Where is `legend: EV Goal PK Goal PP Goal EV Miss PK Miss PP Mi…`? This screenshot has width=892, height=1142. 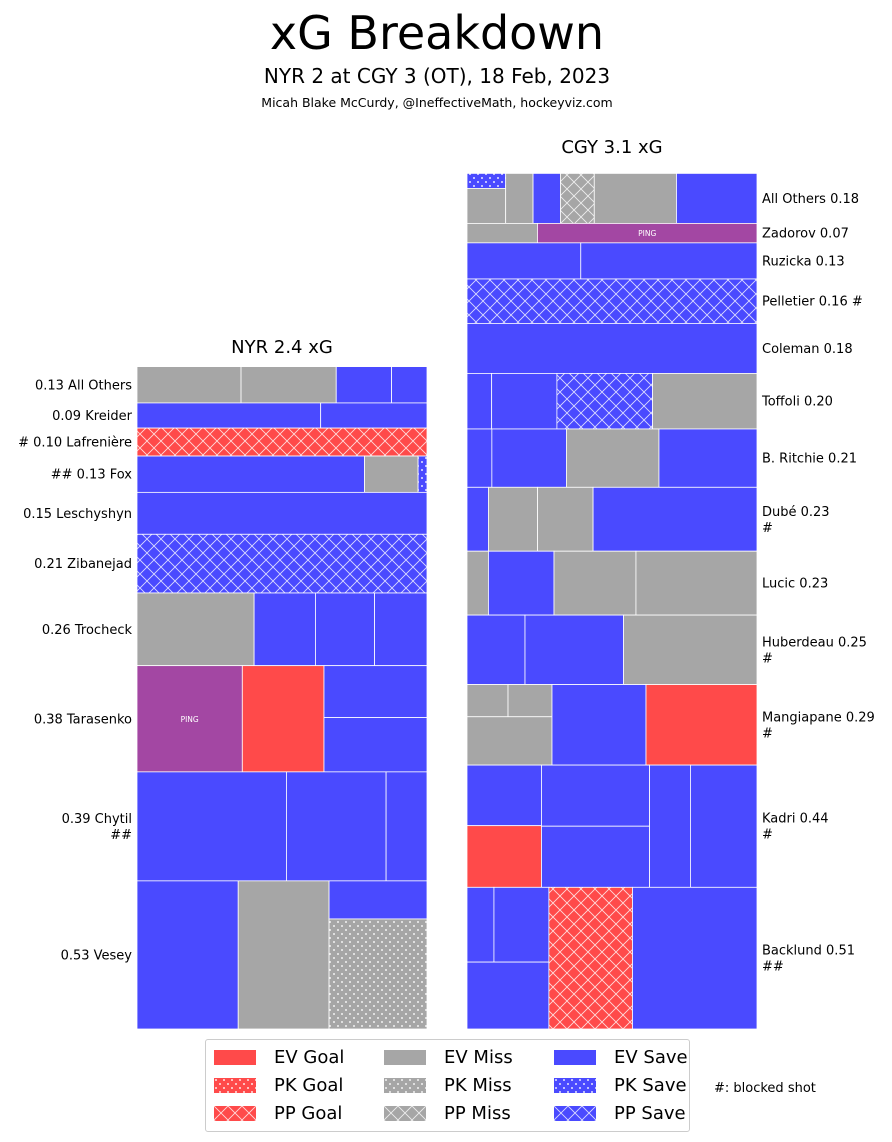
legend: EV Goal PK Goal PP Goal EV Miss PK Miss PP Mi… is located at coordinates (447, 1085).